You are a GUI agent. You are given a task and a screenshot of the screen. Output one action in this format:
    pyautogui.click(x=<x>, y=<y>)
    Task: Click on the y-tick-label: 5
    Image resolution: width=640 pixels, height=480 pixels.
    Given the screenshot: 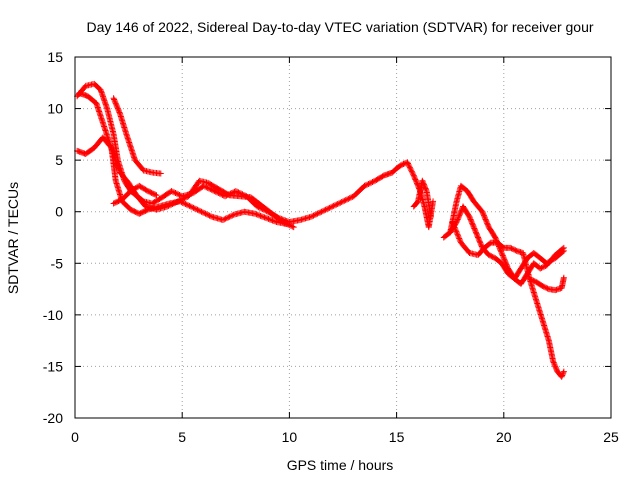 What is the action you would take?
    pyautogui.click(x=59, y=160)
    